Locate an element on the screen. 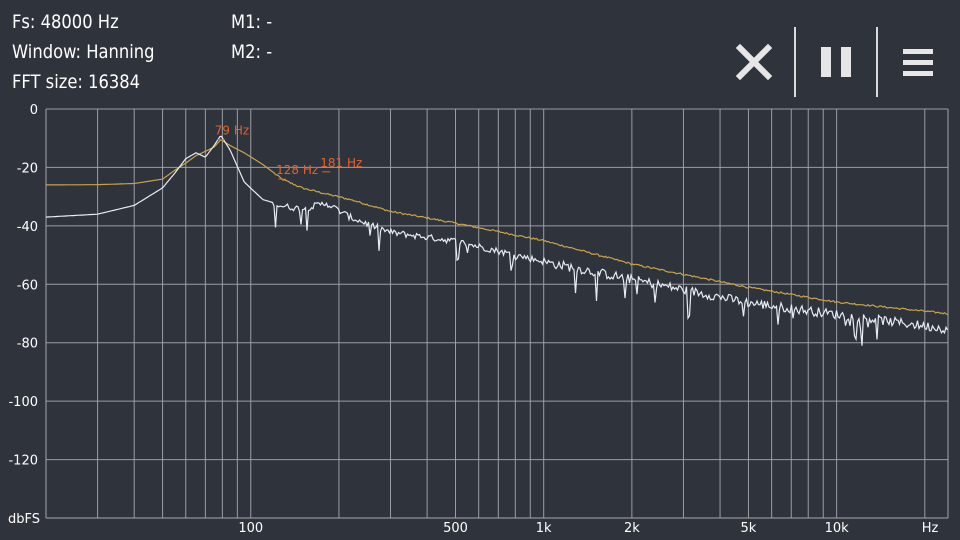  menu-icon is located at coordinates (918, 62).